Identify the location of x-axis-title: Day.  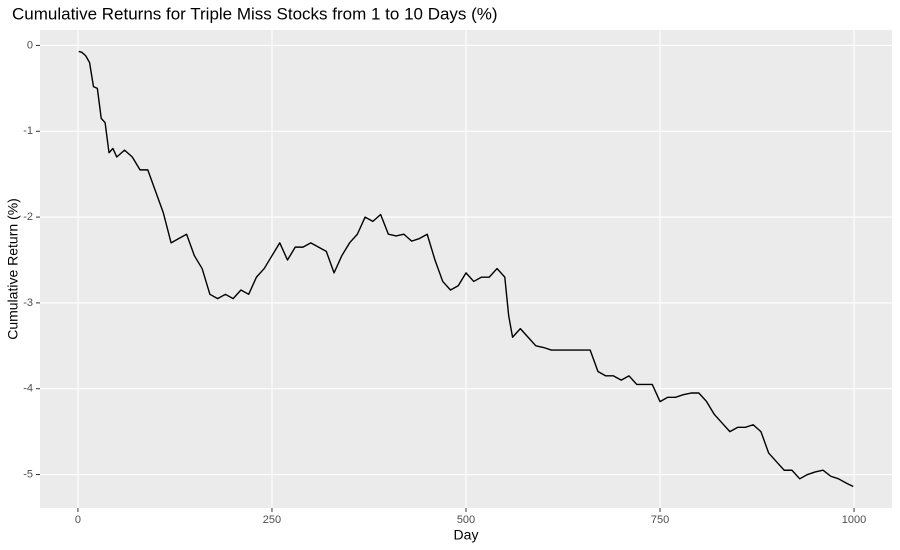
(466, 535).